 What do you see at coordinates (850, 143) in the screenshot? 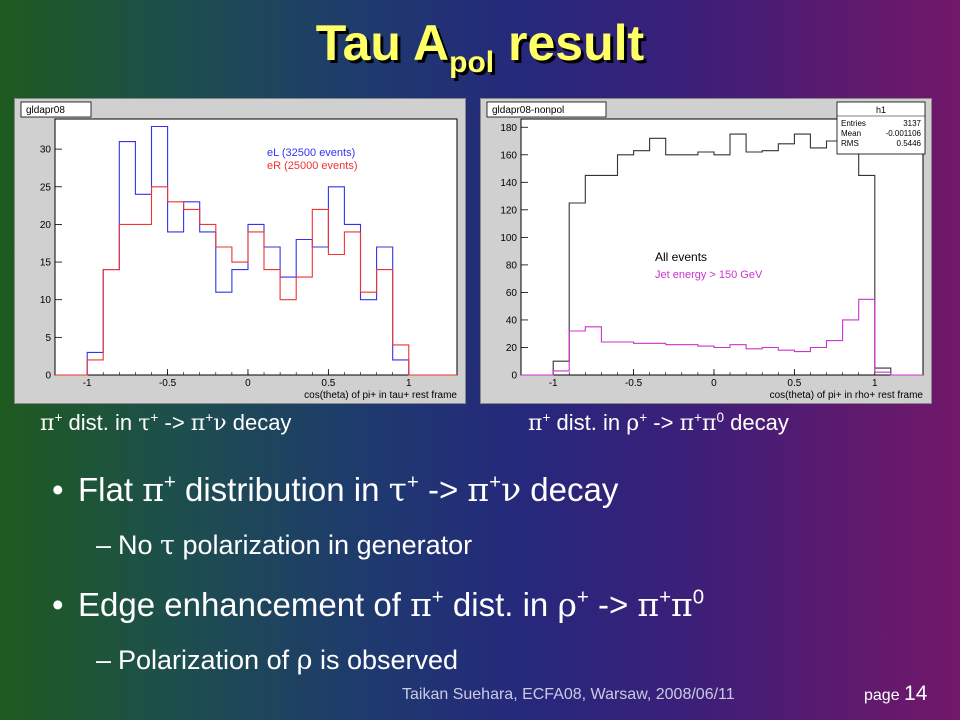
I see `stats-key: RMS` at bounding box center [850, 143].